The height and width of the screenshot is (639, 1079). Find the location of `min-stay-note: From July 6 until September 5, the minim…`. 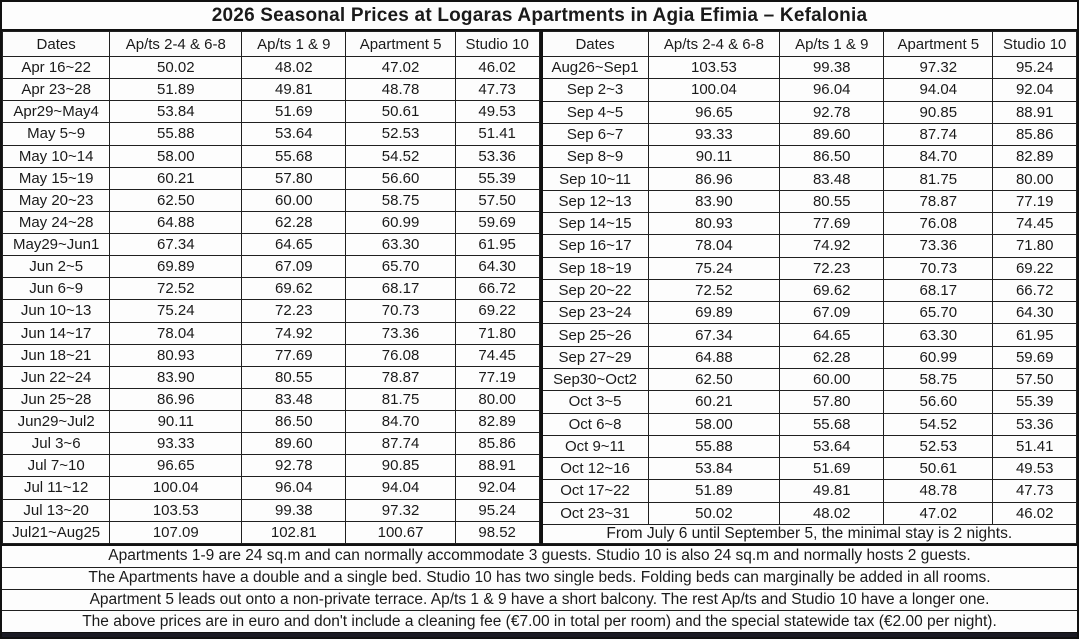

min-stay-note: From July 6 until September 5, the minim… is located at coordinates (808, 534).